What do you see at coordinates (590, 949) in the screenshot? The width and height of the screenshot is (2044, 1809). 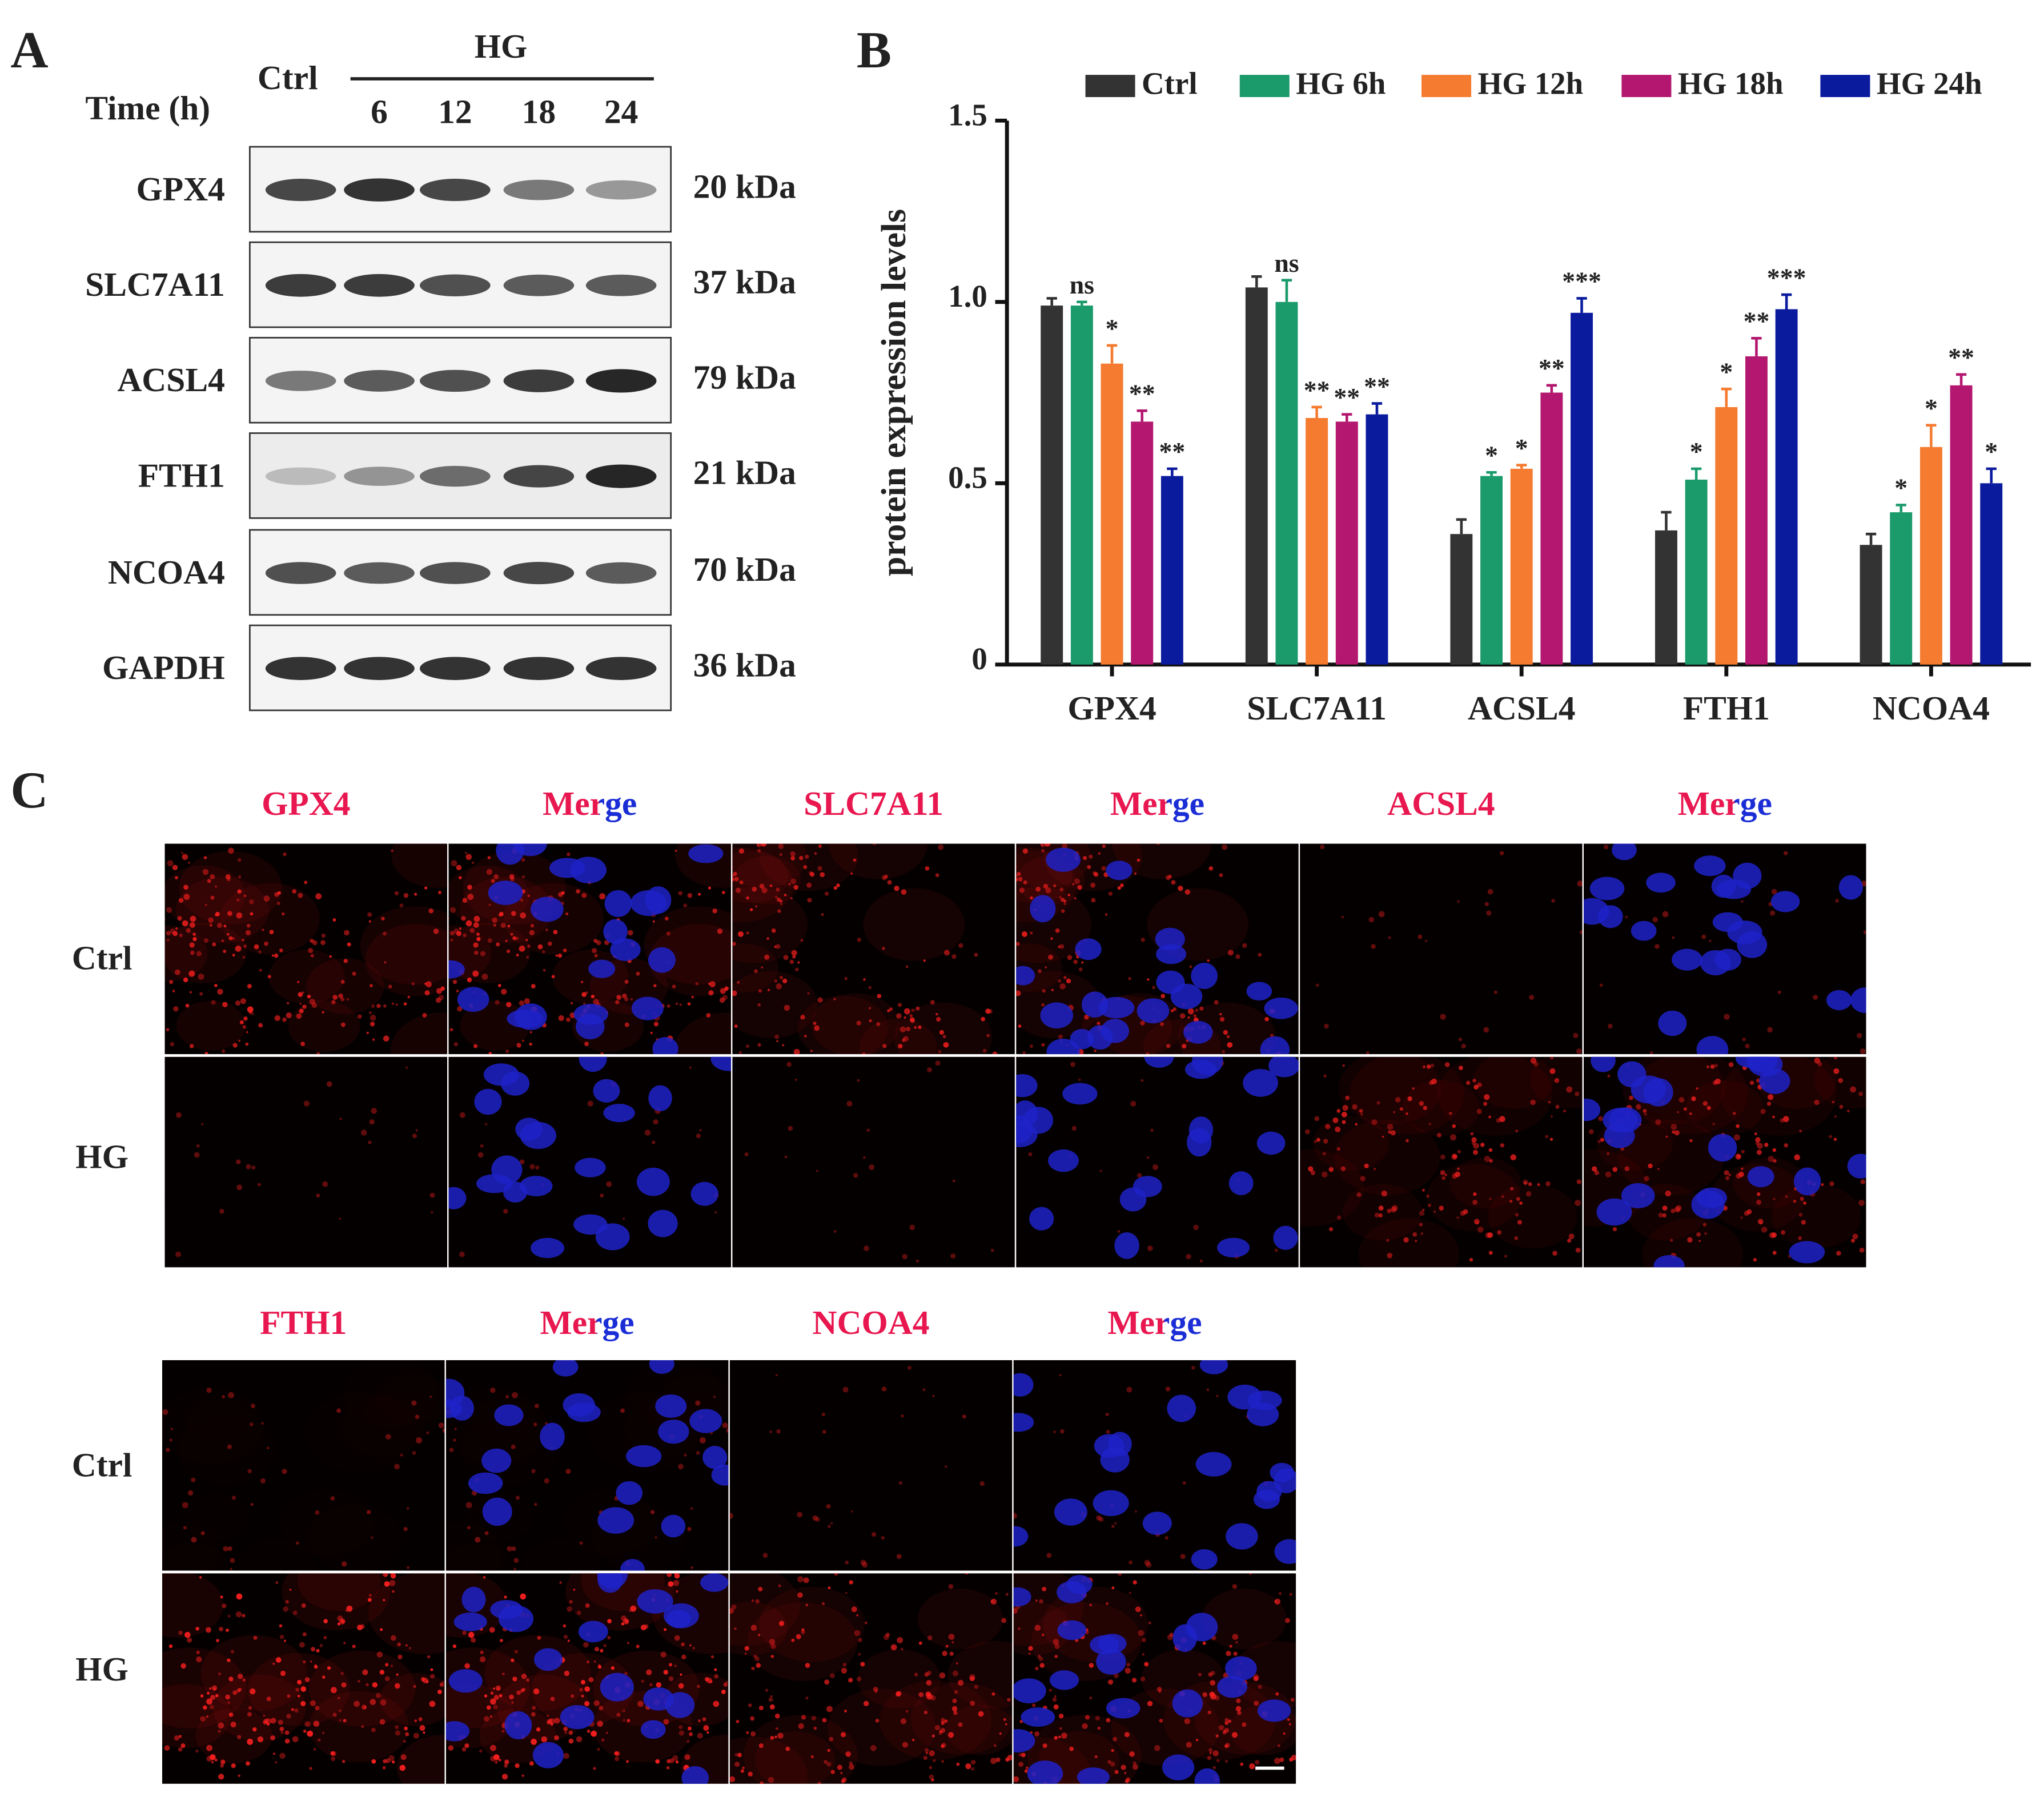 I see `micrograph` at bounding box center [590, 949].